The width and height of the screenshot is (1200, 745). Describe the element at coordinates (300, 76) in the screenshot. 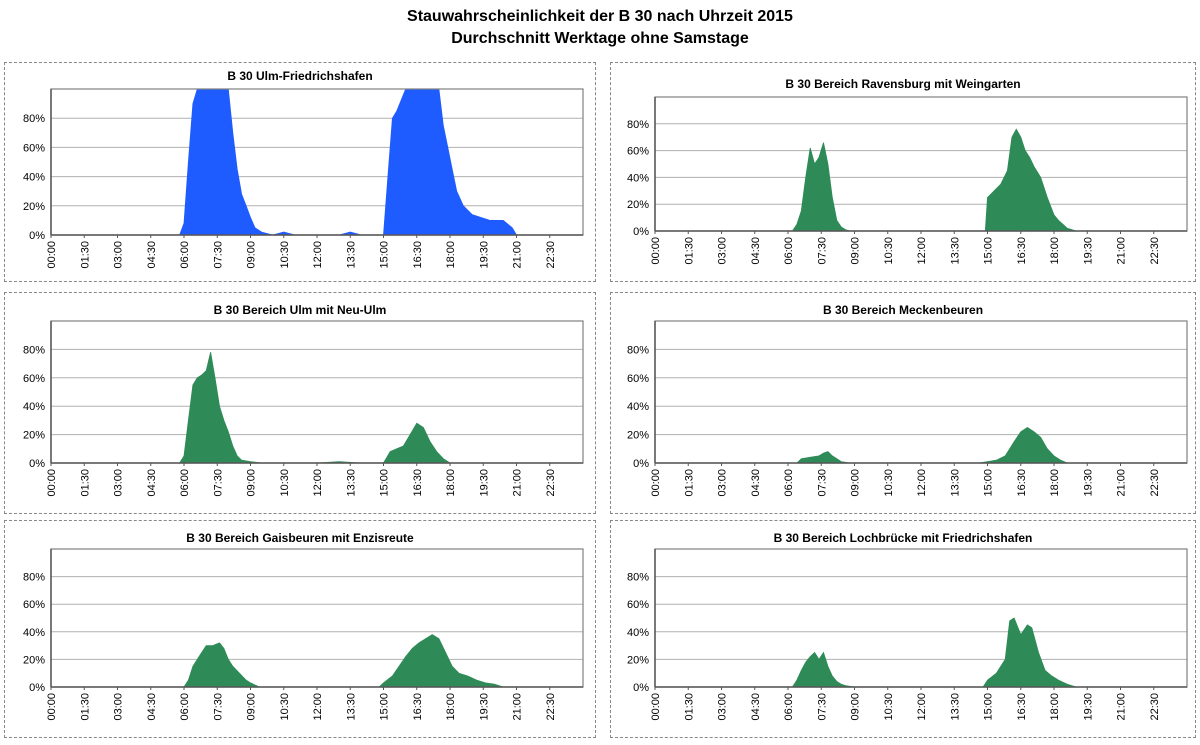

I see `chart-title: B 30 Ulm-Friedrichshafen` at that location.